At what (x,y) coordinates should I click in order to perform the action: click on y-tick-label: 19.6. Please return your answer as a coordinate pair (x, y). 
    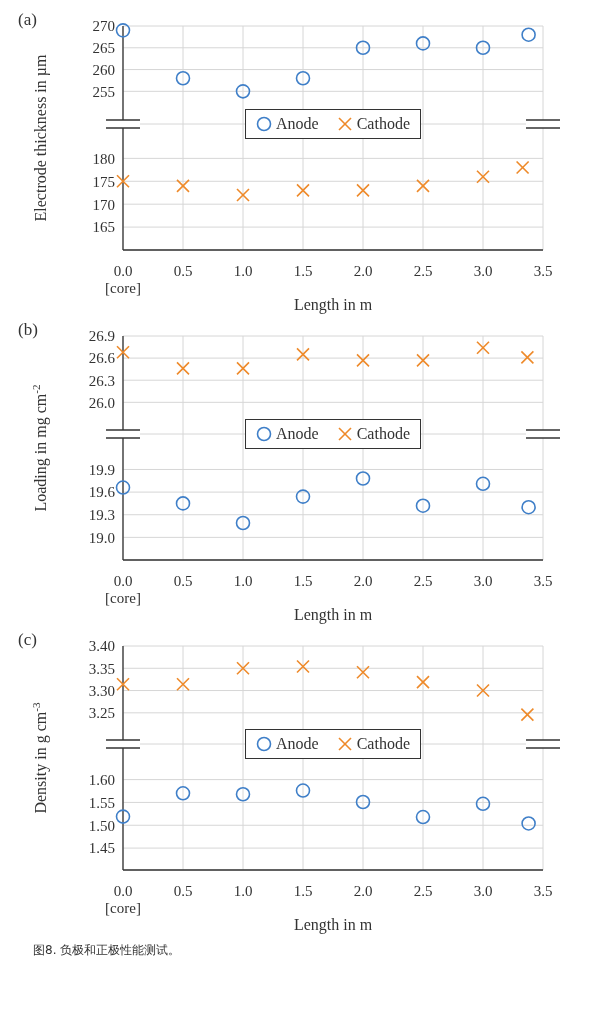
    Looking at the image, I should click on (102, 492).